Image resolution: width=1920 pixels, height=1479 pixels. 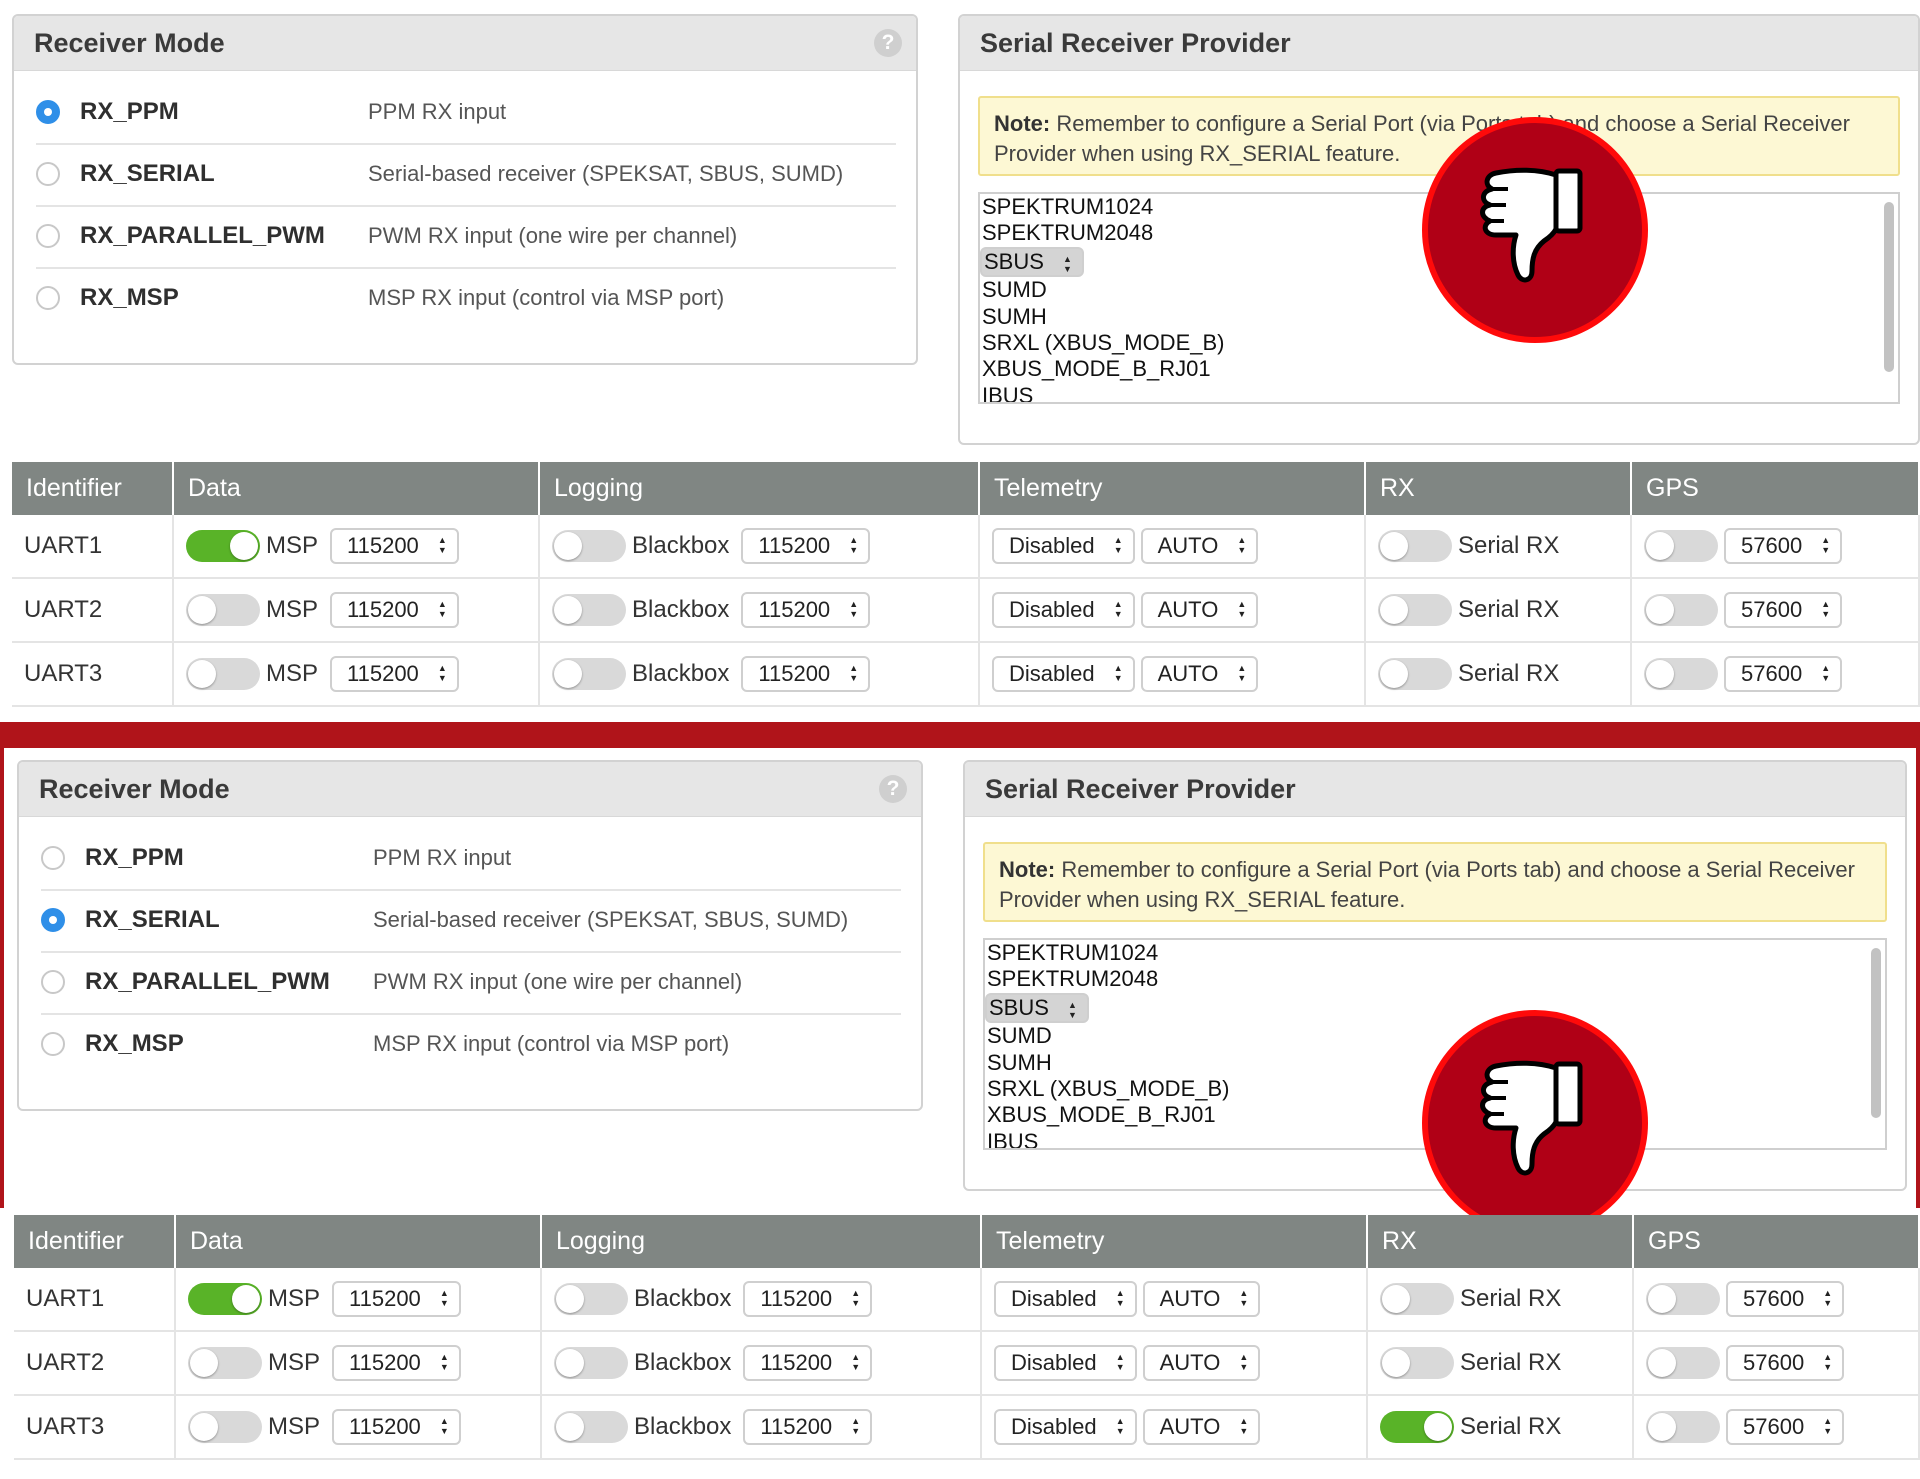 I want to click on note-label: Note:, so click(x=1027, y=869).